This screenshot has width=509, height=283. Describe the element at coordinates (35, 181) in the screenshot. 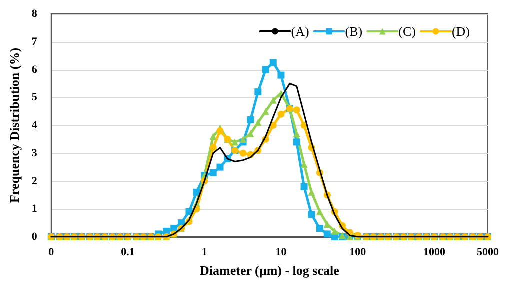

I see `y-tick-label: 2` at that location.